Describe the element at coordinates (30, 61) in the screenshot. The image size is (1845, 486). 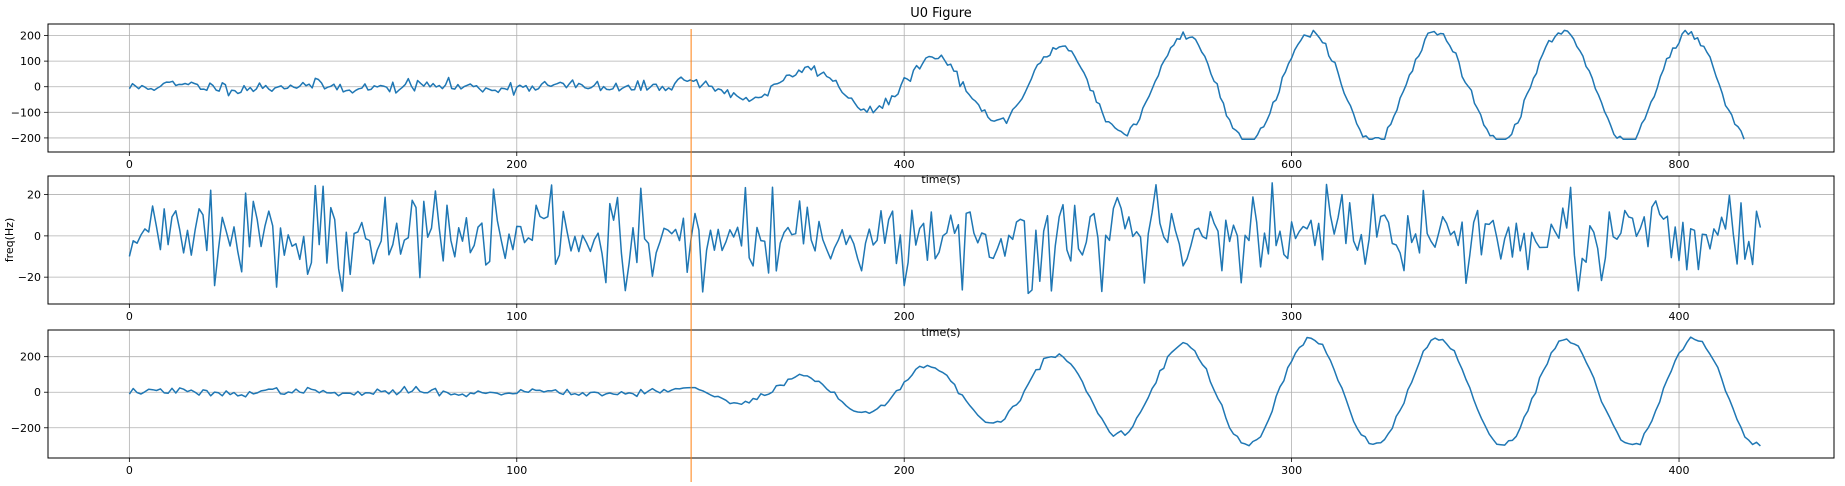
I see `y-tick-label: 100` at that location.